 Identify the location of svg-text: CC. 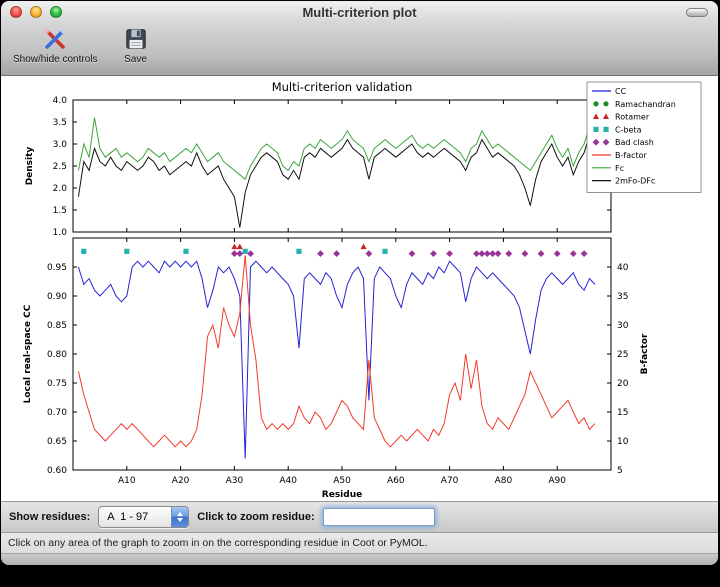
(621, 91).